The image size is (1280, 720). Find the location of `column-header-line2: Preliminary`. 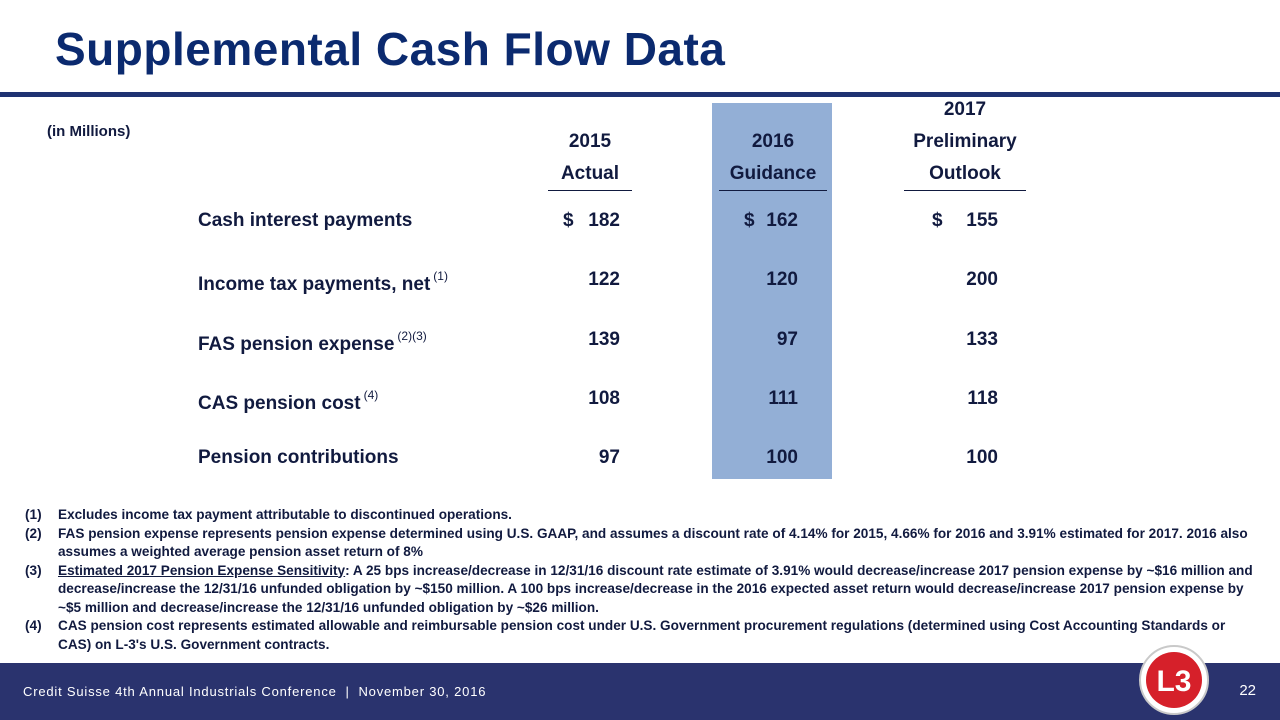

column-header-line2: Preliminary is located at coordinates (965, 141).